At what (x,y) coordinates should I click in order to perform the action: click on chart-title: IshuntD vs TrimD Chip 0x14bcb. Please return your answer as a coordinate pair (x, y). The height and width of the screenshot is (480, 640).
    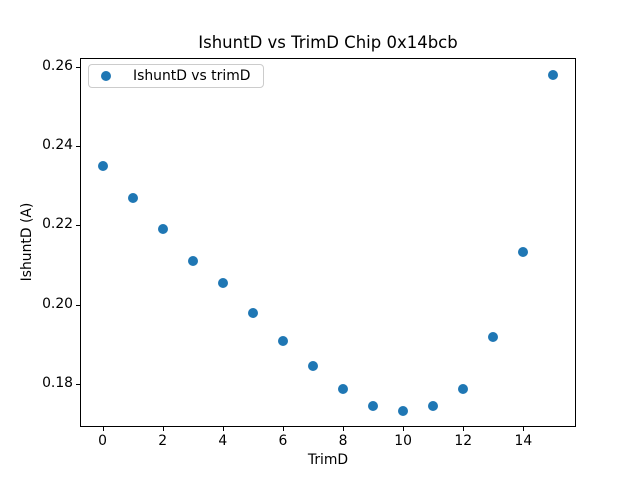
    Looking at the image, I should click on (328, 42).